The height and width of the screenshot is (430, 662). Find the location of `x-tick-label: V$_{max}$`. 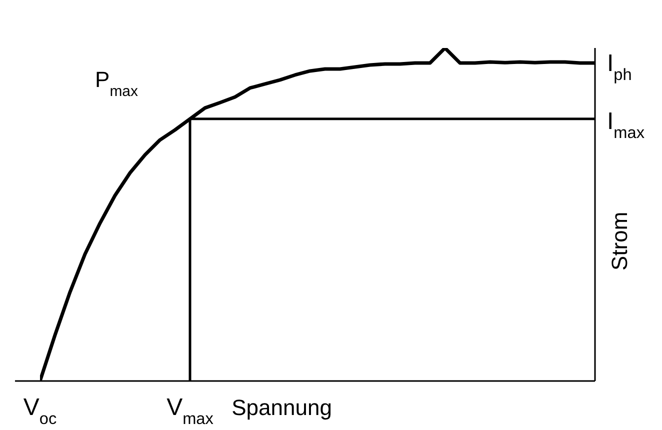

x-tick-label: V$_{max}$ is located at coordinates (190, 411).